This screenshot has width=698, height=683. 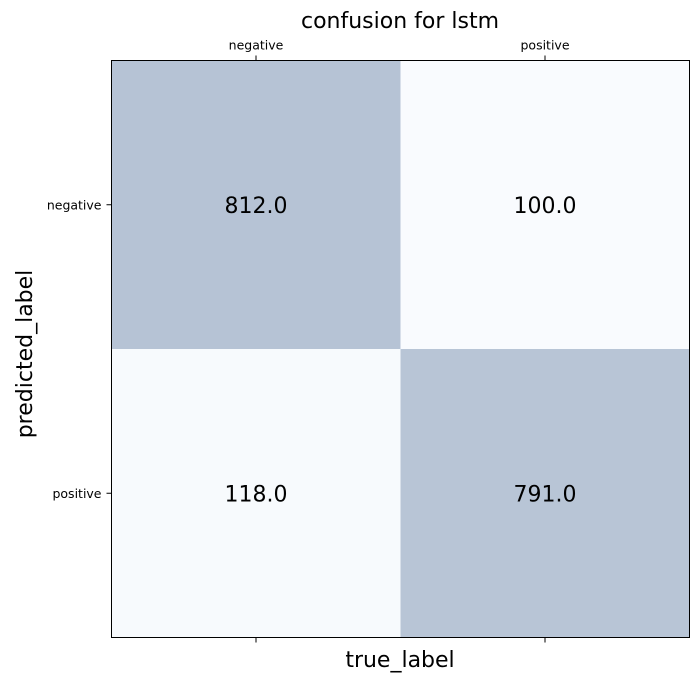 What do you see at coordinates (76, 493) in the screenshot?
I see `y-tick-label: positive` at bounding box center [76, 493].